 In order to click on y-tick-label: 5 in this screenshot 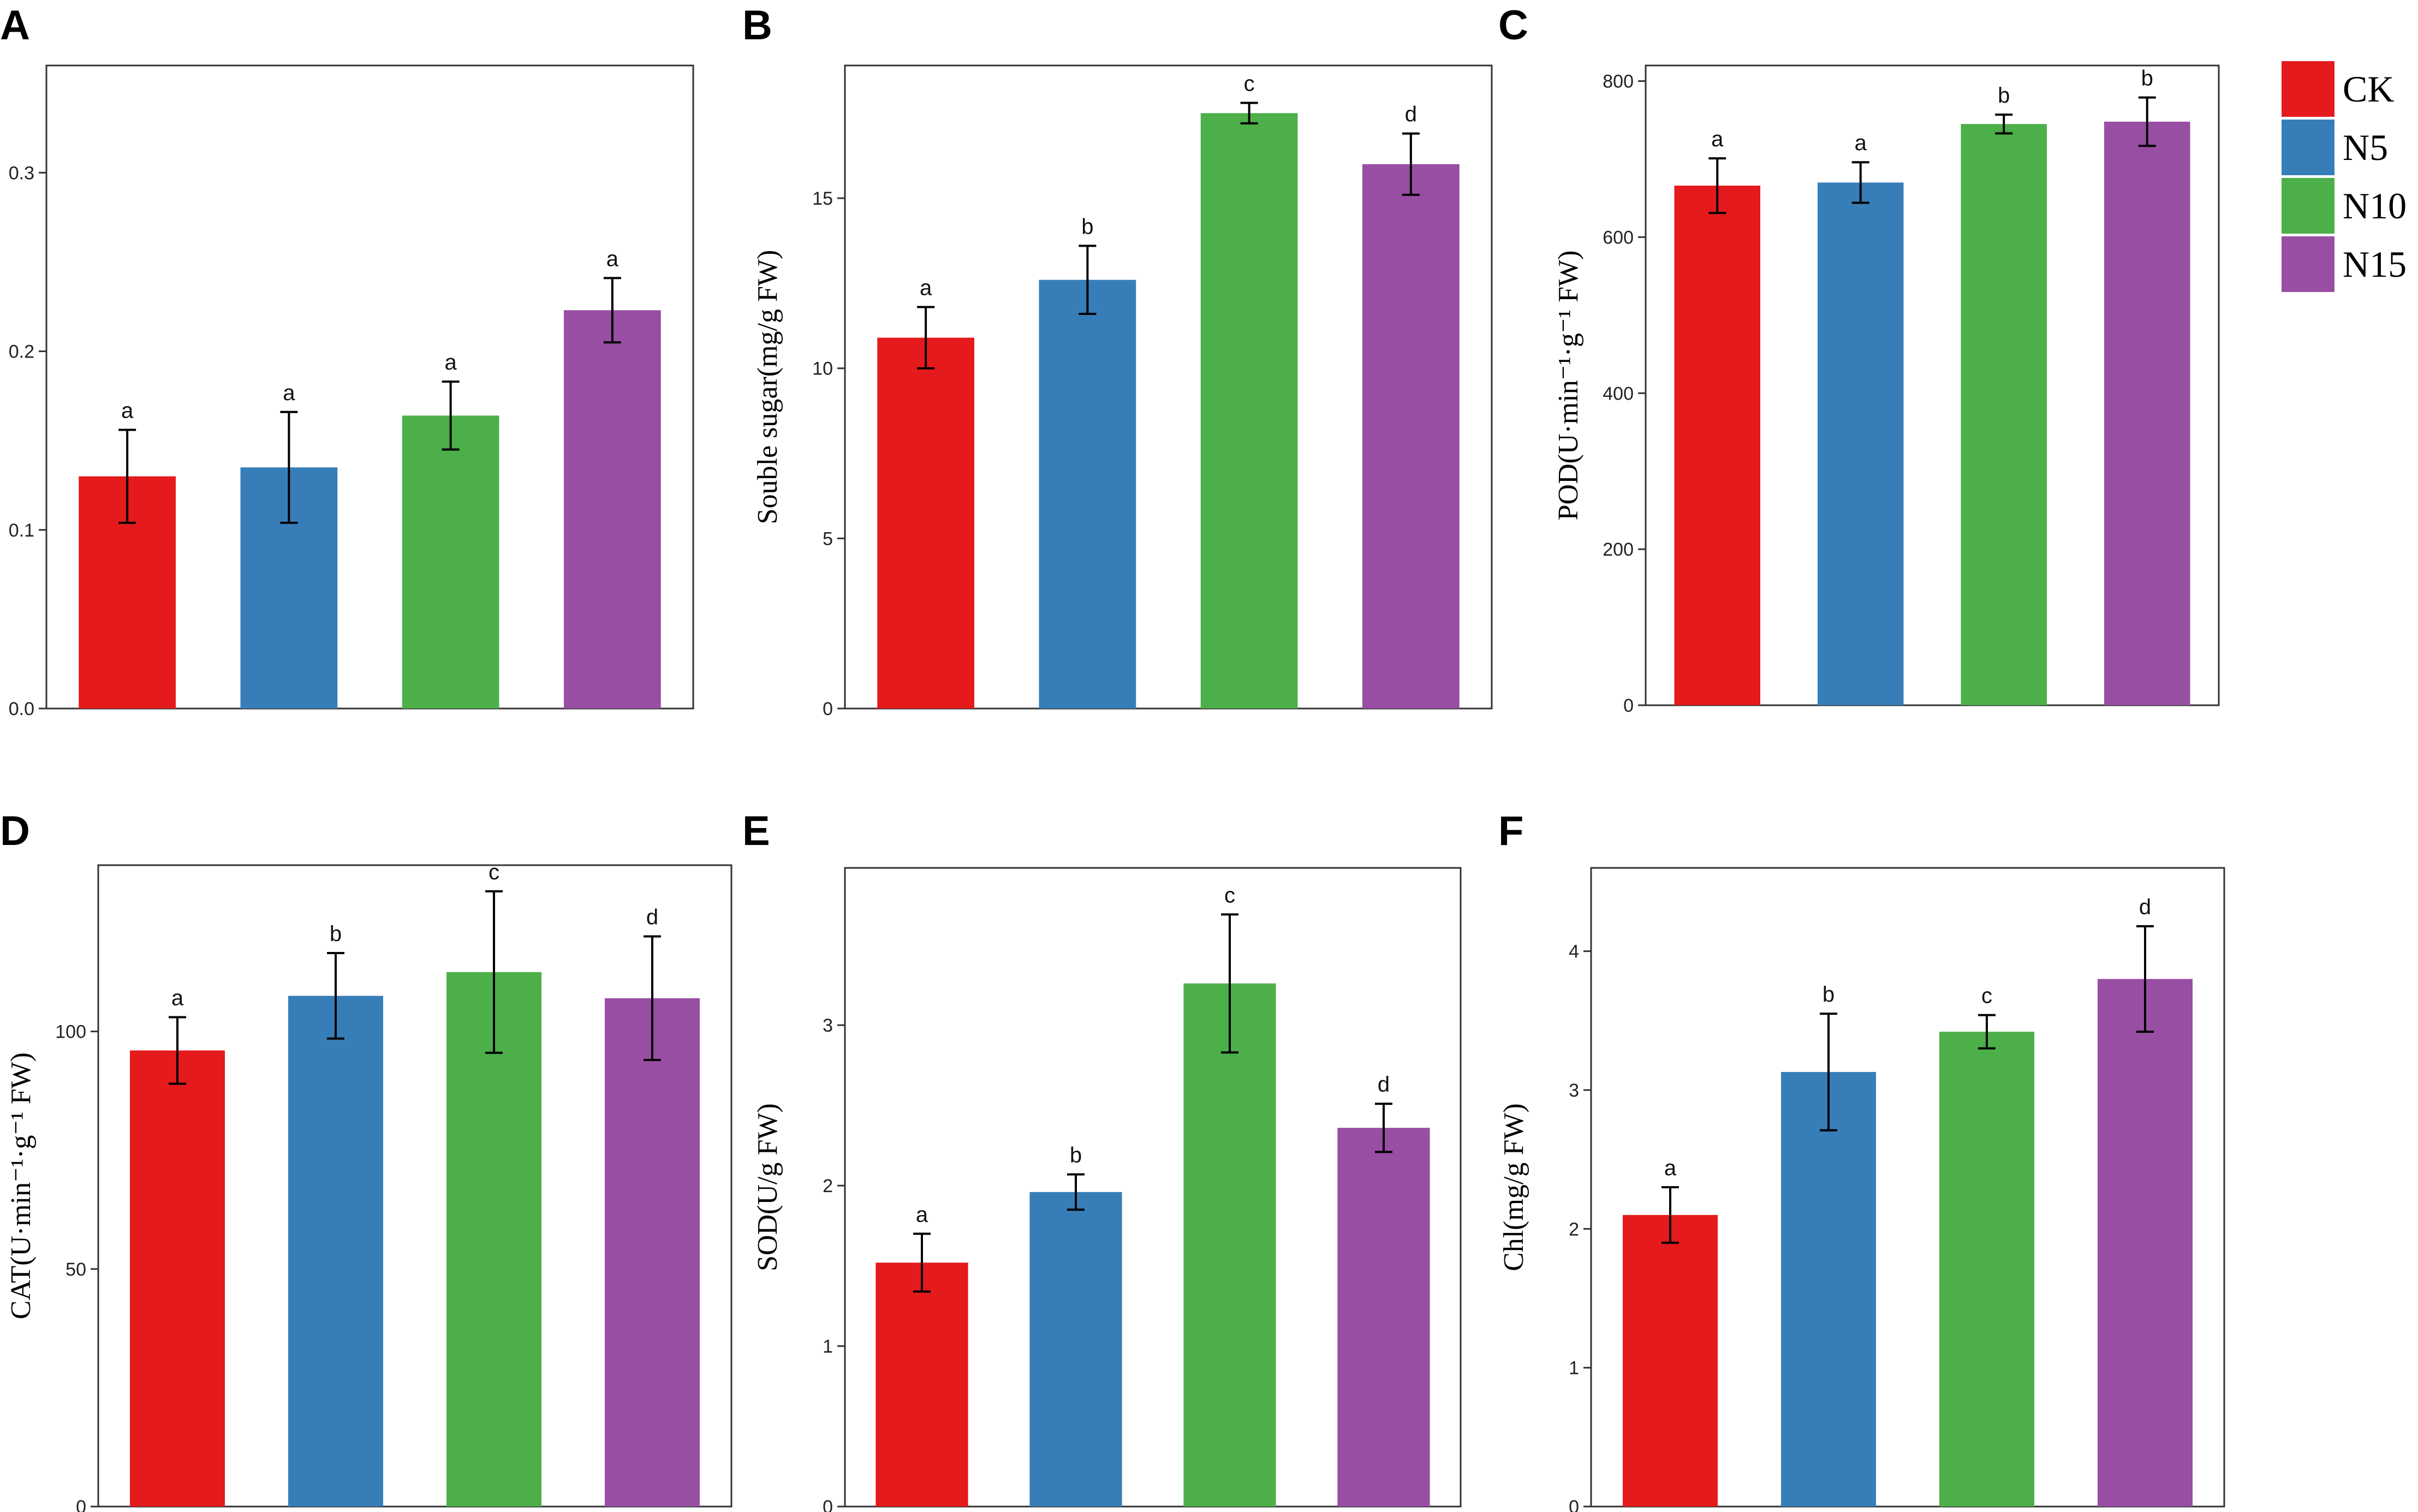, I will do `click(828, 538)`.